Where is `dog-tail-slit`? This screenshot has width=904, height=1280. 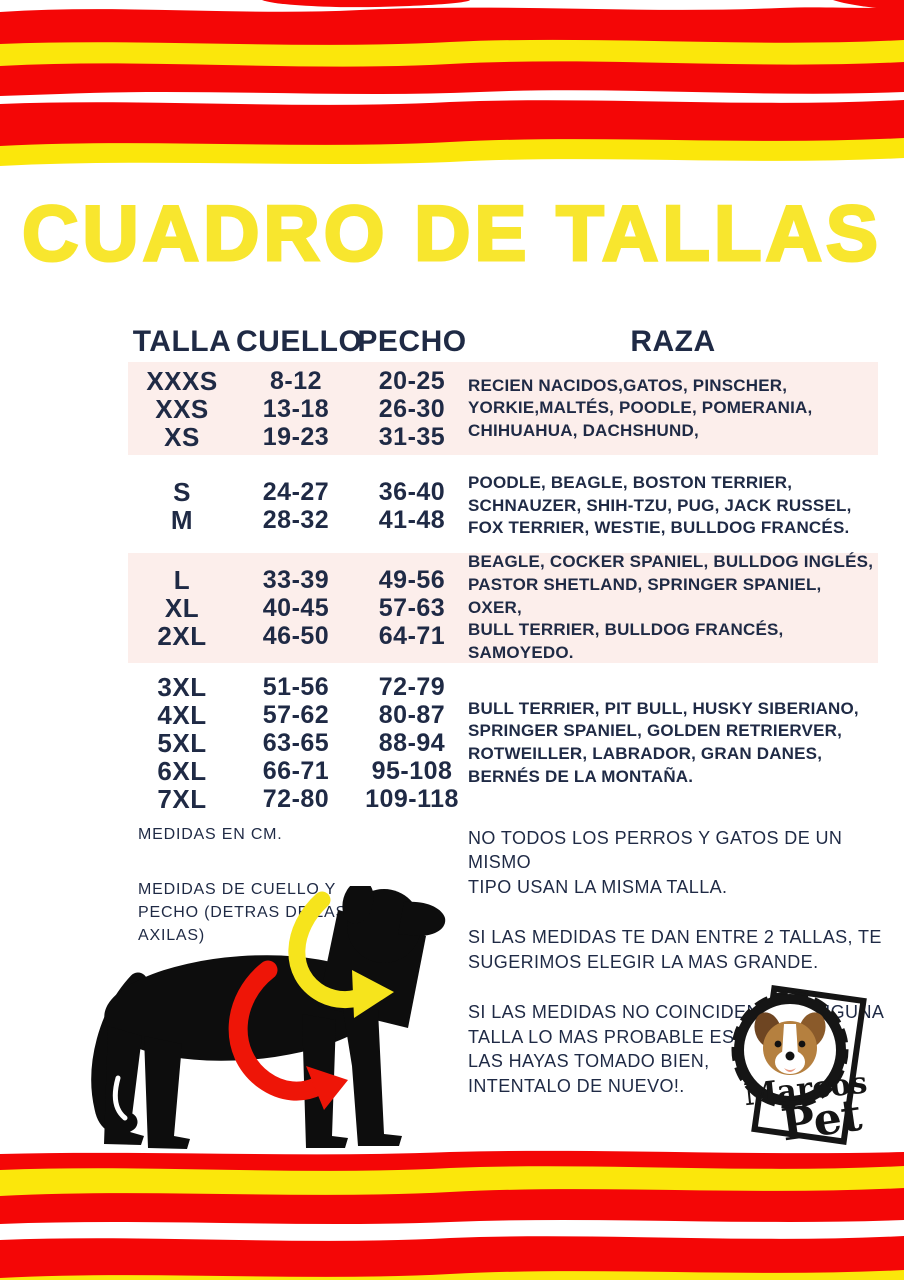 dog-tail-slit is located at coordinates (120, 1098).